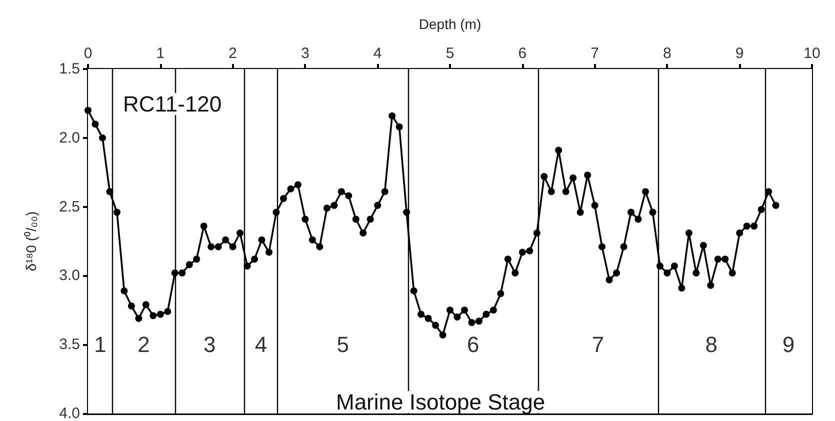  I want to click on x-tick-label: 1, so click(160, 53).